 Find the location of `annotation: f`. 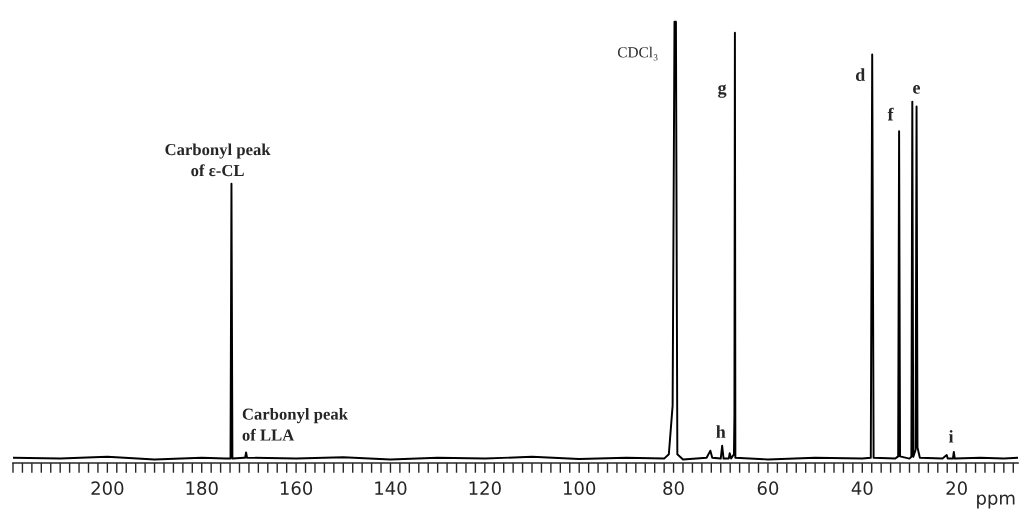

annotation: f is located at coordinates (890, 114).